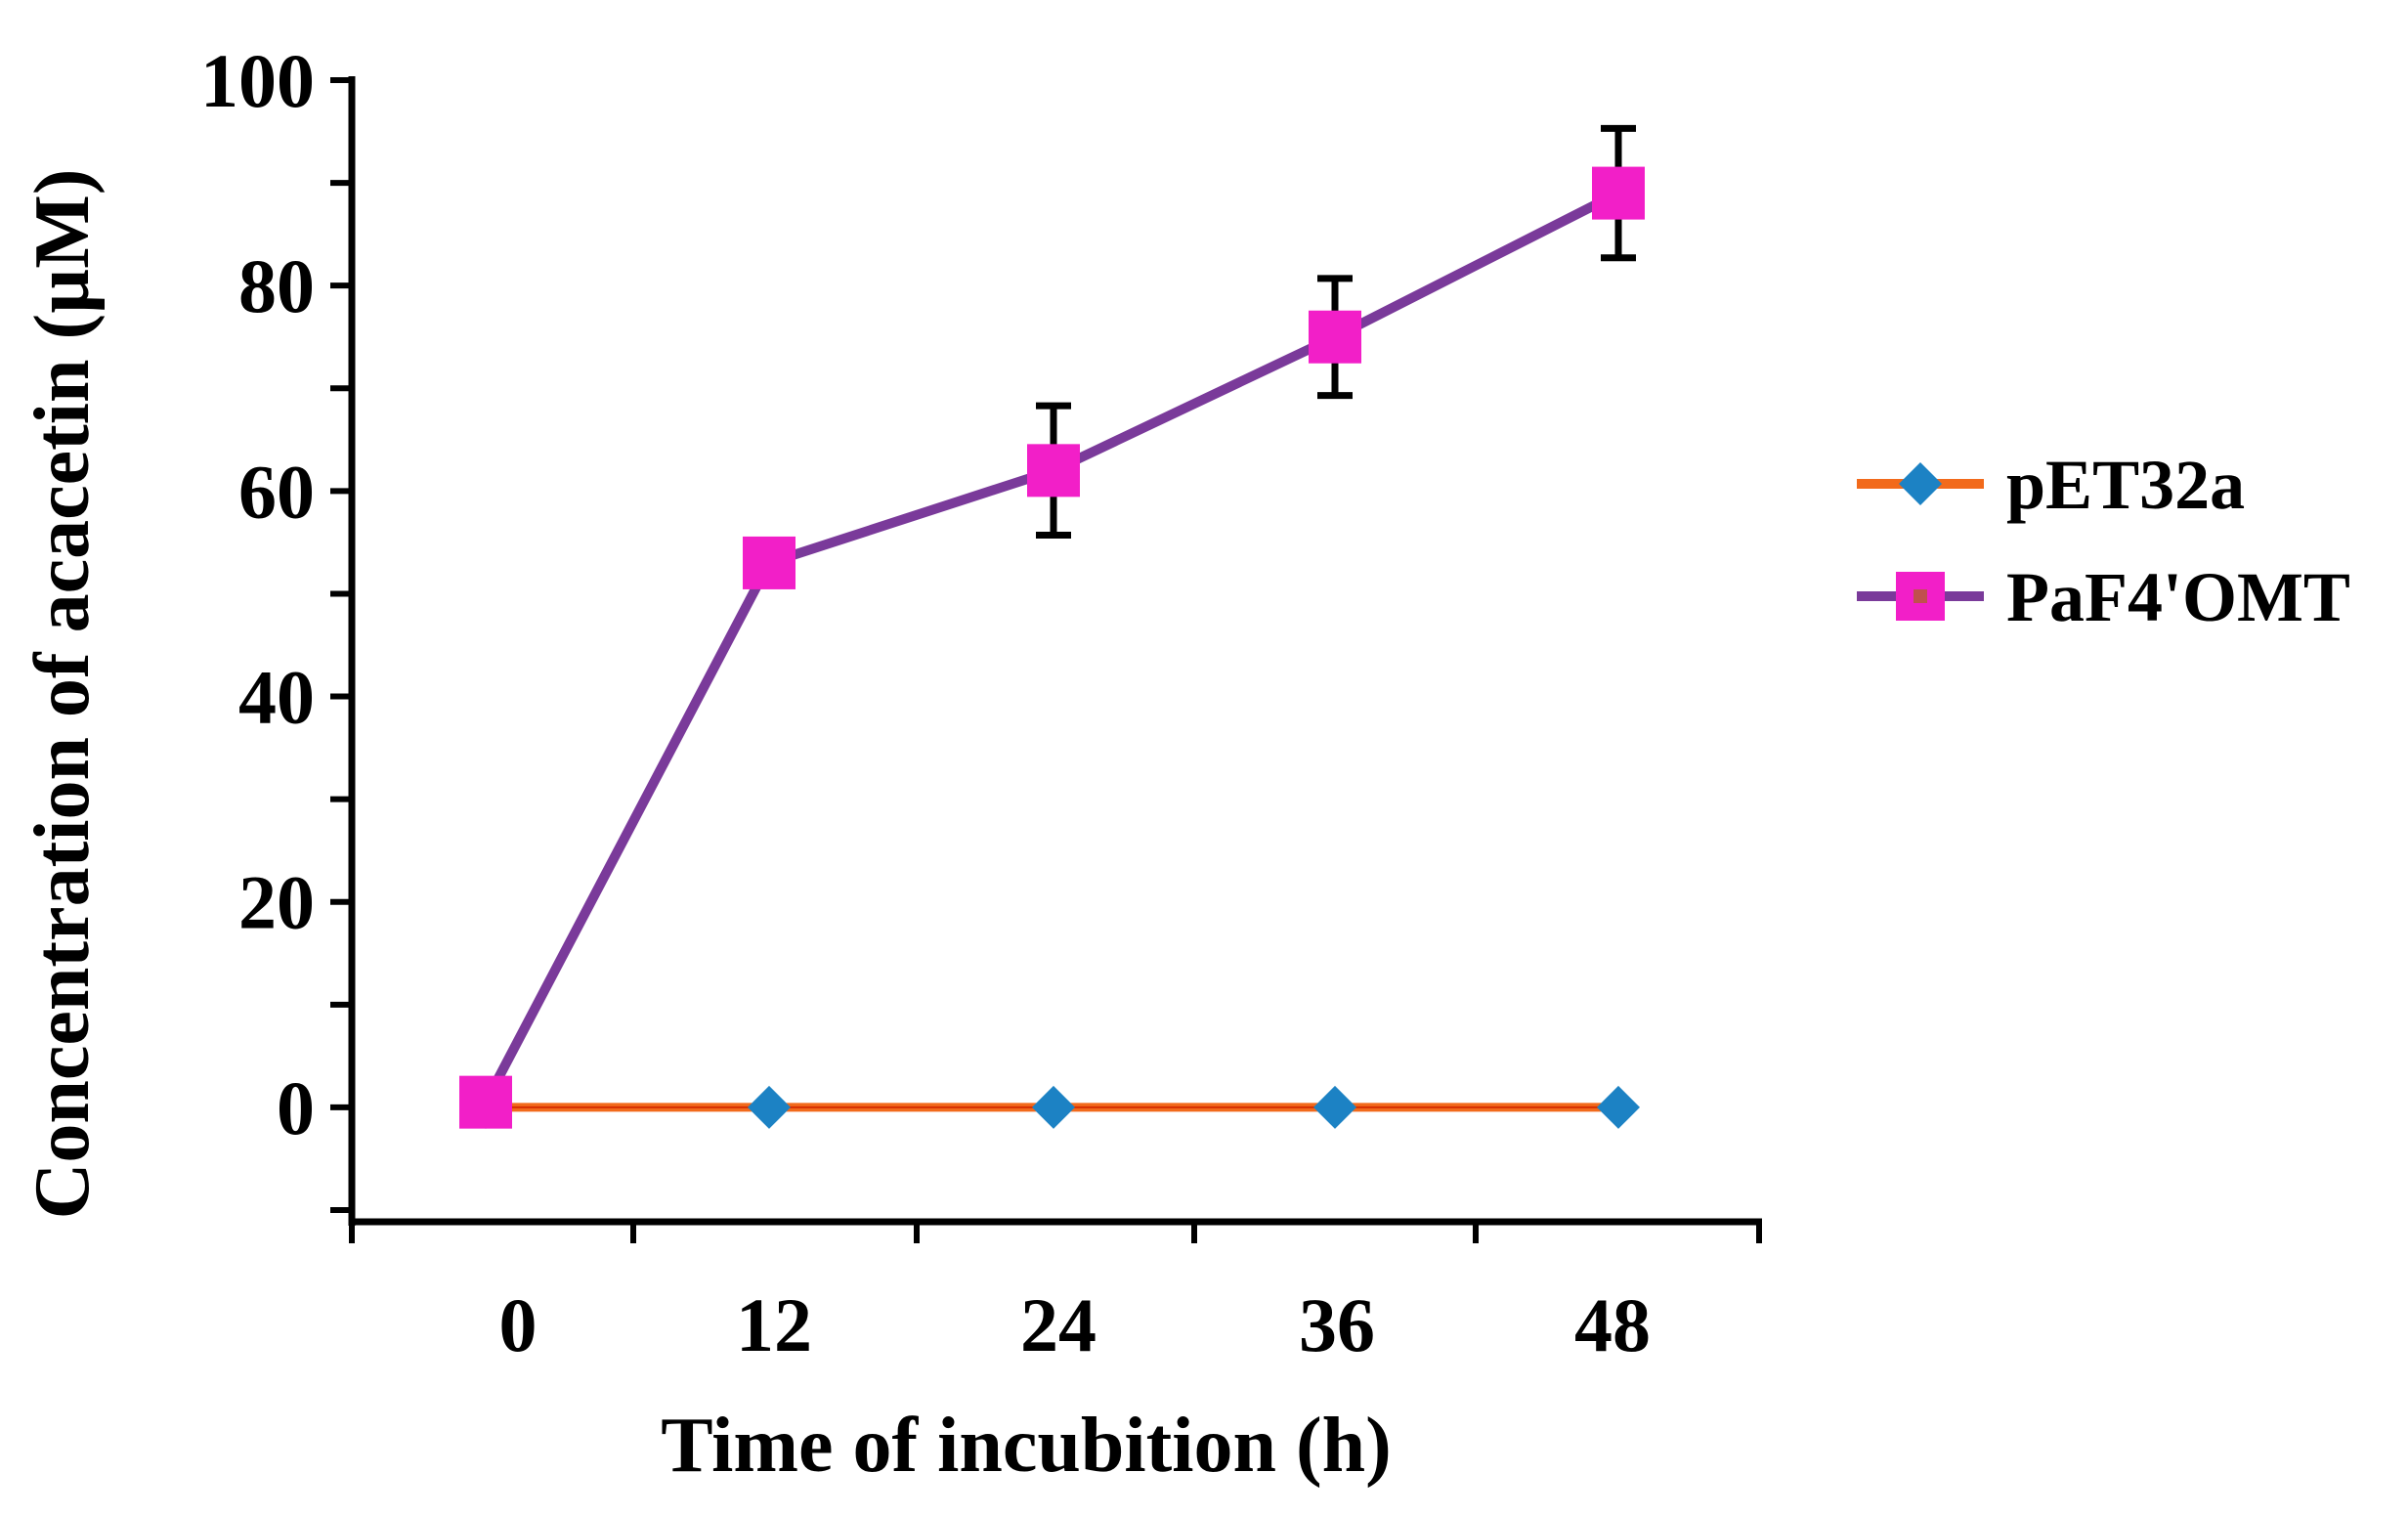 This screenshot has width=2408, height=1516. What do you see at coordinates (774, 1324) in the screenshot?
I see `x-tick-label: 12` at bounding box center [774, 1324].